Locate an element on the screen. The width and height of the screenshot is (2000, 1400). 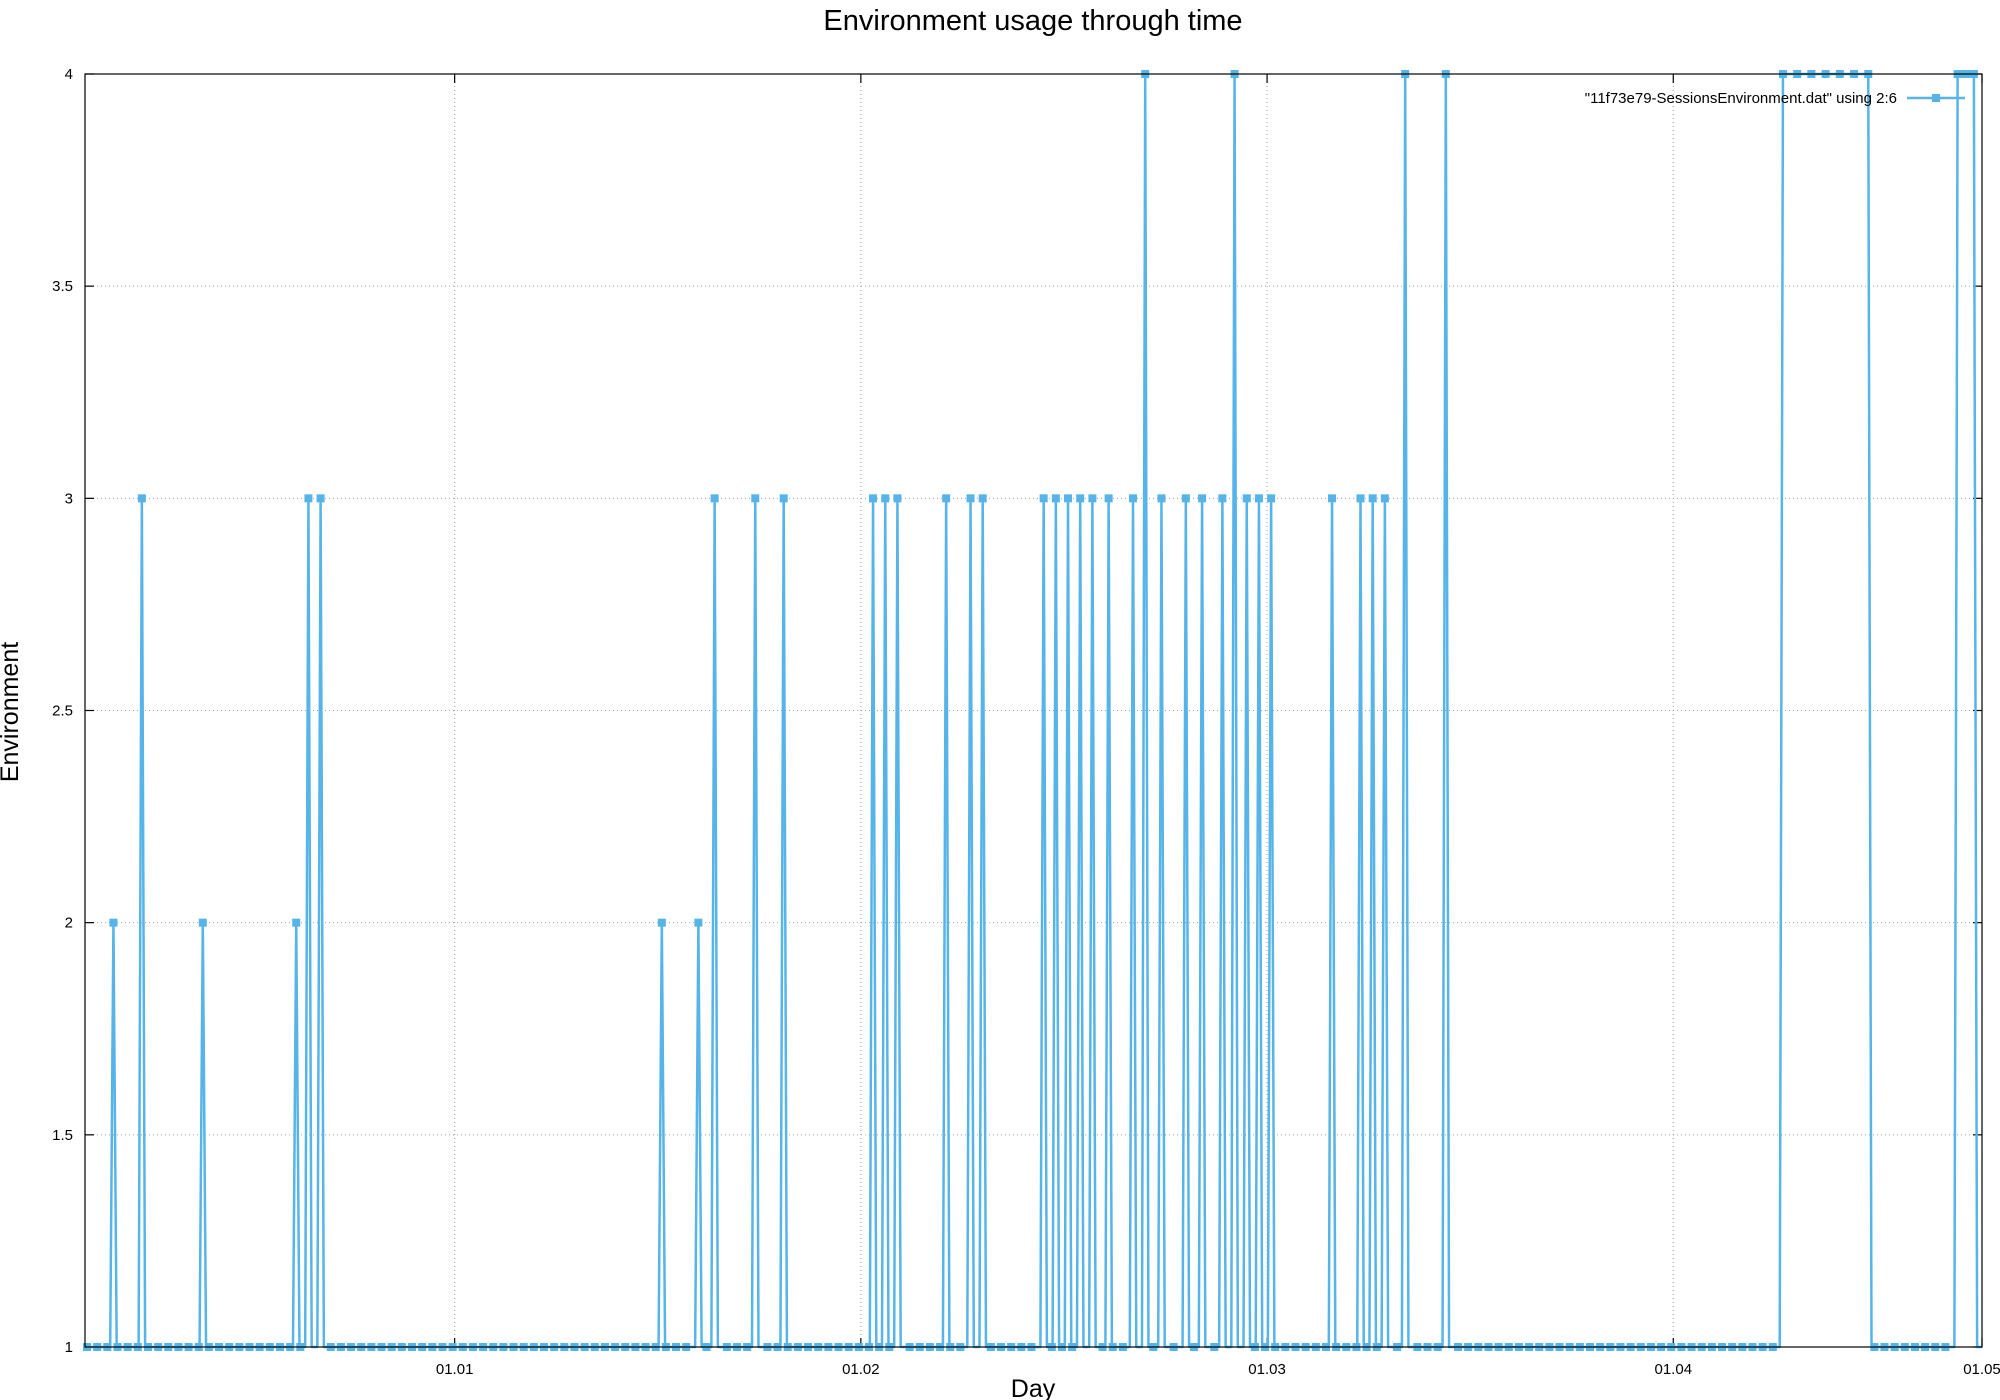
y-tick-label: 4 is located at coordinates (69, 74).